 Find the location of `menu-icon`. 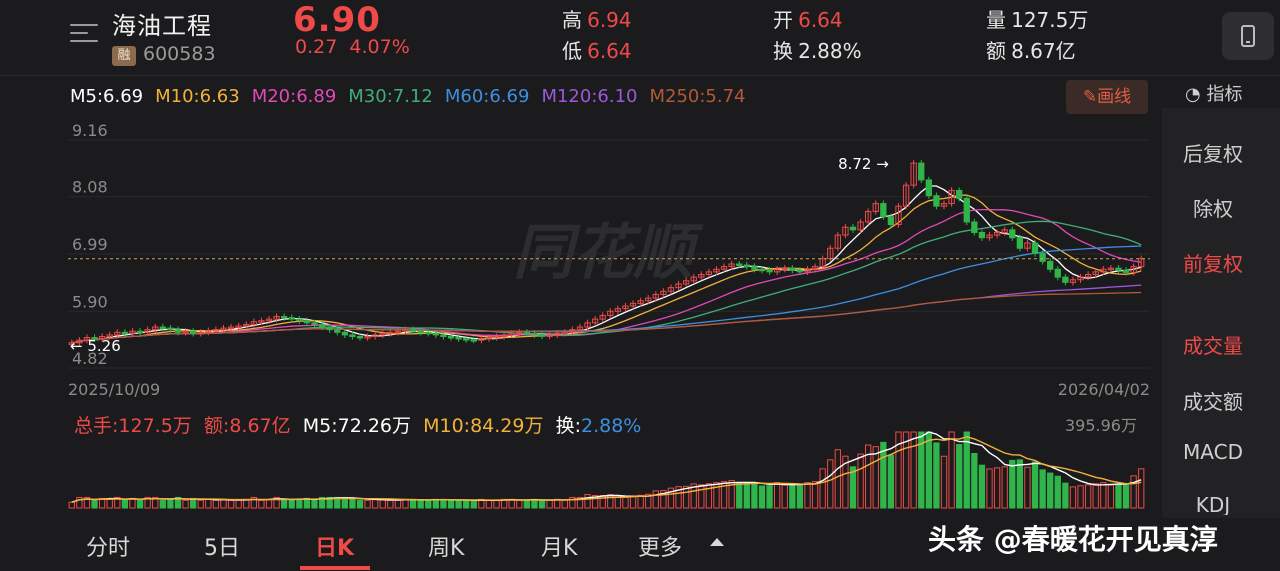

menu-icon is located at coordinates (84, 34).